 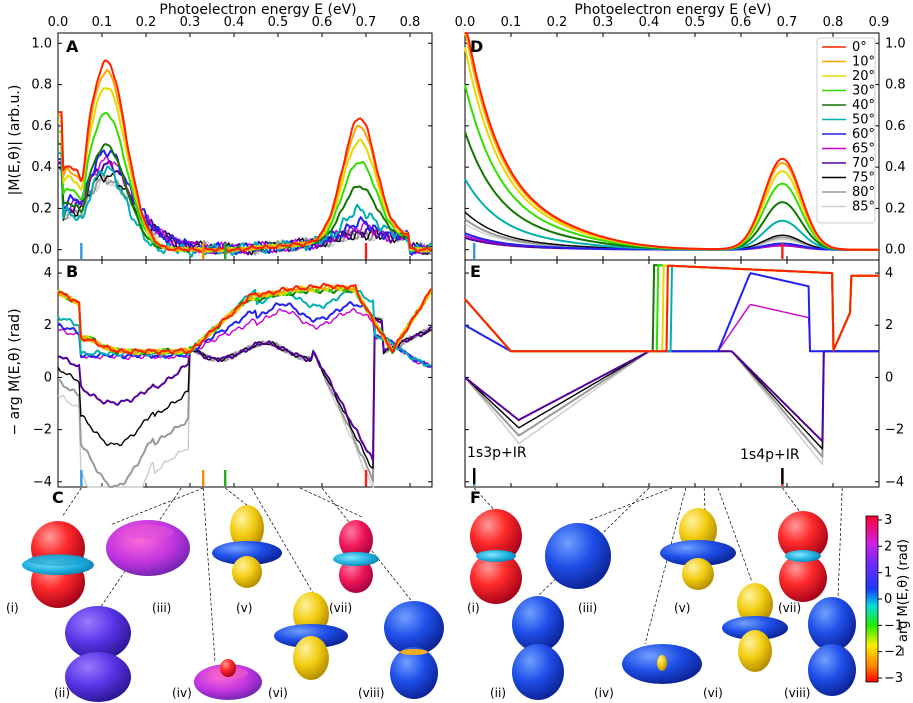 What do you see at coordinates (98, 654) in the screenshot?
I see `shape-C-ii` at bounding box center [98, 654].